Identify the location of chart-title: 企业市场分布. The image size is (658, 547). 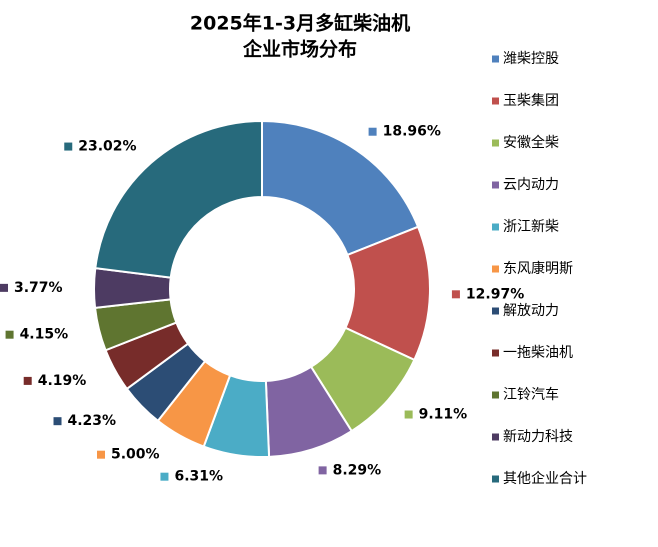
(299, 49).